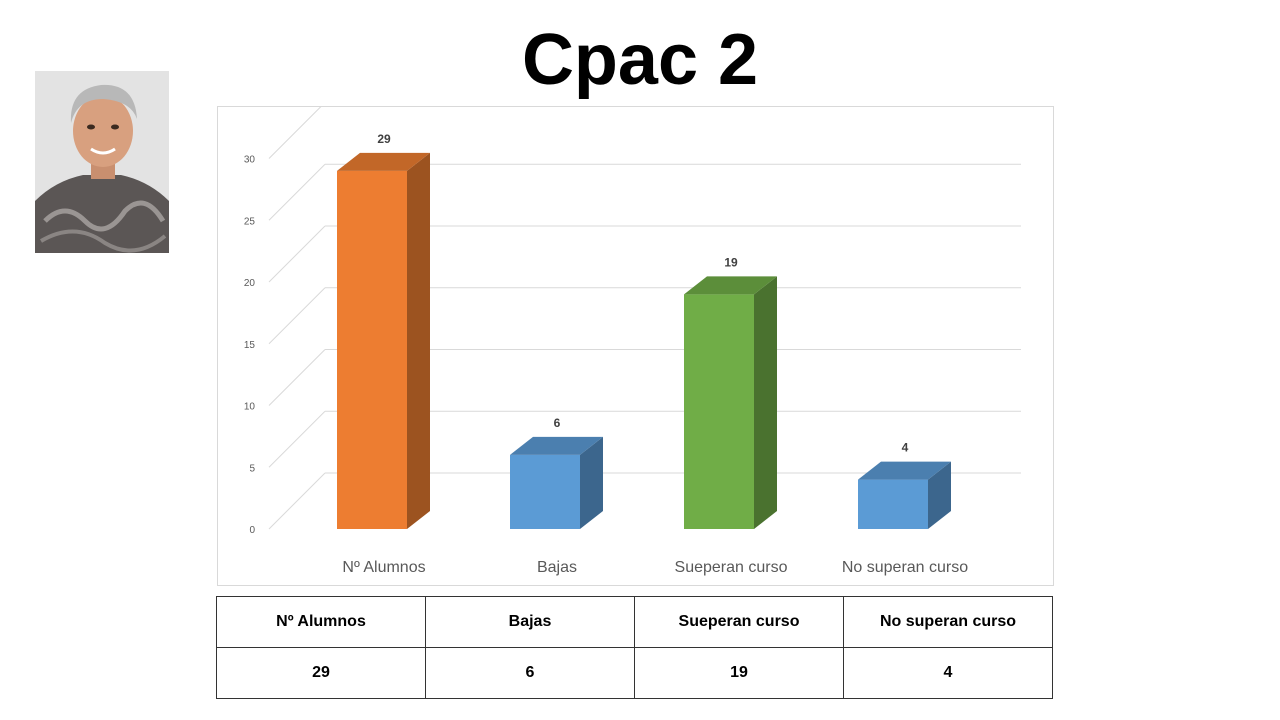  What do you see at coordinates (250, 160) in the screenshot?
I see `y-tick-label: 30` at bounding box center [250, 160].